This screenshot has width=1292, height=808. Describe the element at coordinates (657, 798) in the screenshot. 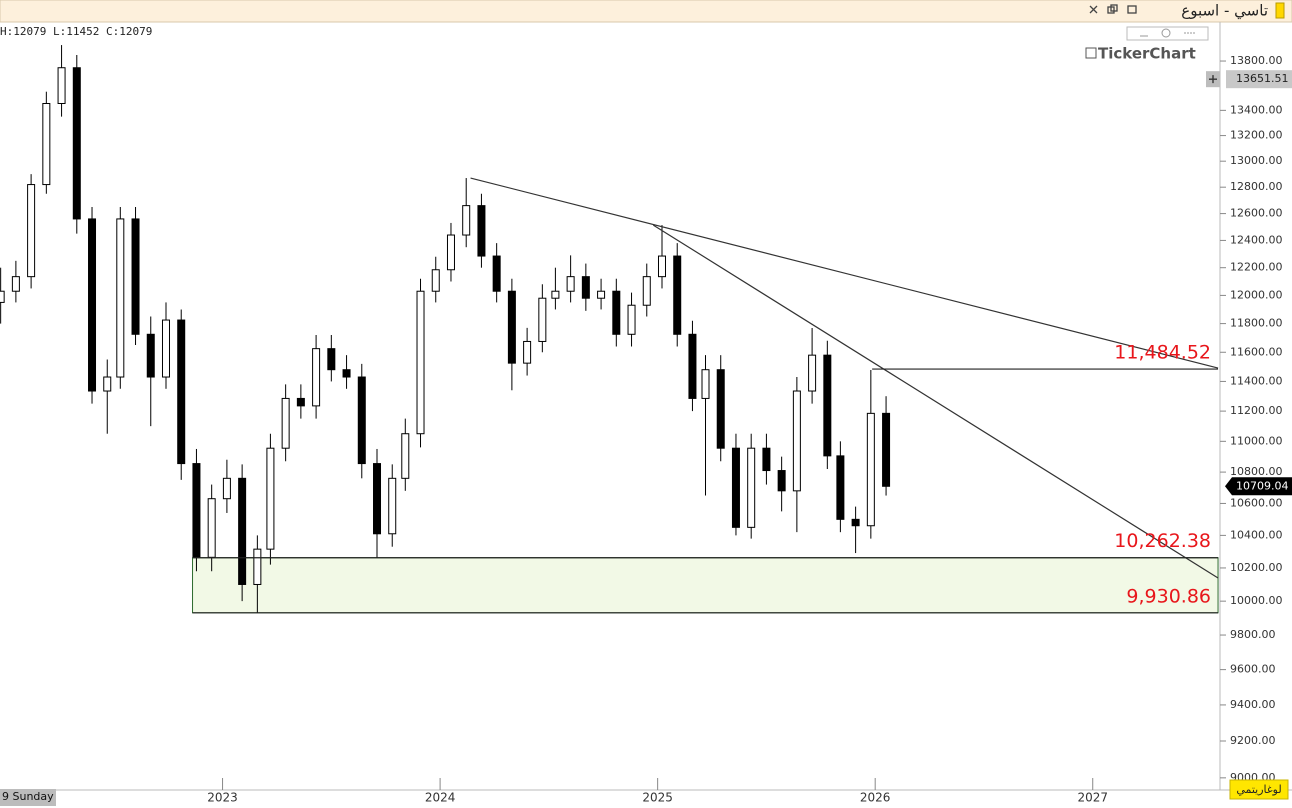

I see `x-tick-label: 2025` at that location.